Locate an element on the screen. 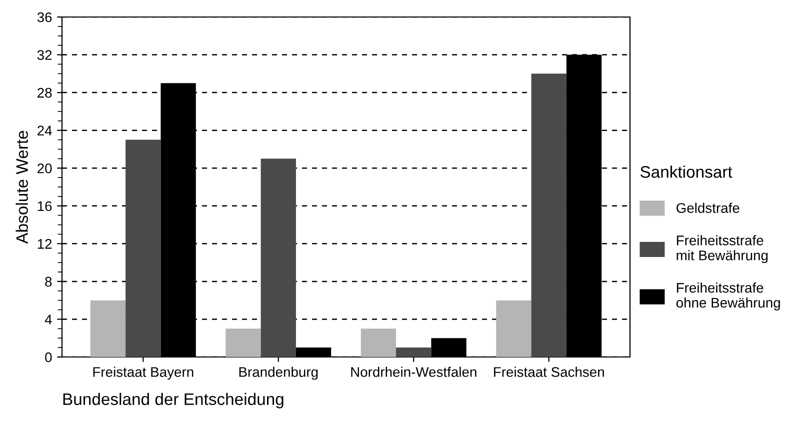 The image size is (797, 421). legend-title: Sanktionsart is located at coordinates (686, 172).